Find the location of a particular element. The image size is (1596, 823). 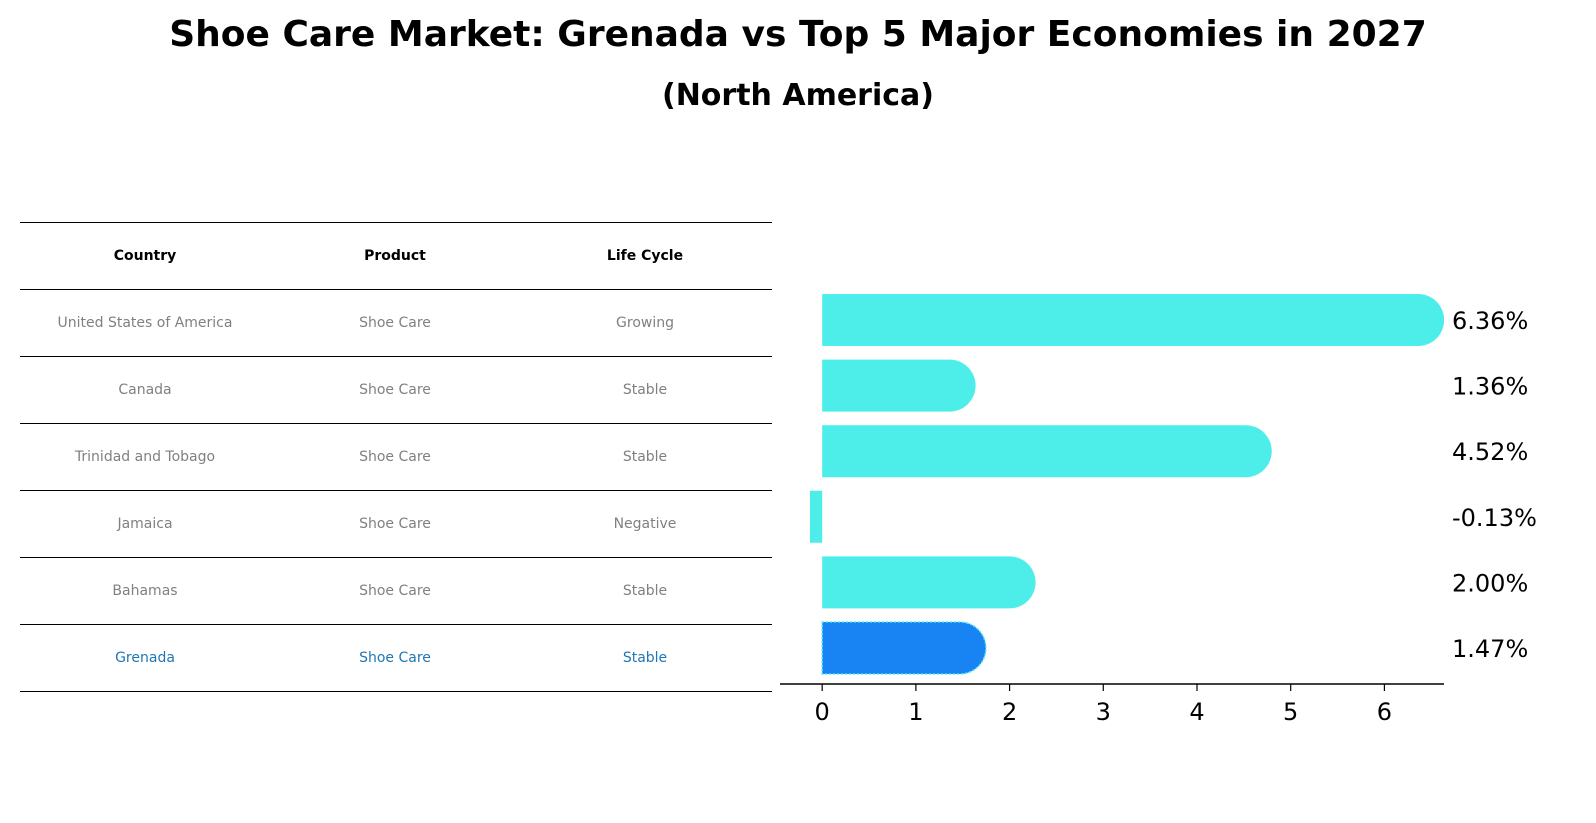

bar-value-label: -0.13% is located at coordinates (1494, 518).